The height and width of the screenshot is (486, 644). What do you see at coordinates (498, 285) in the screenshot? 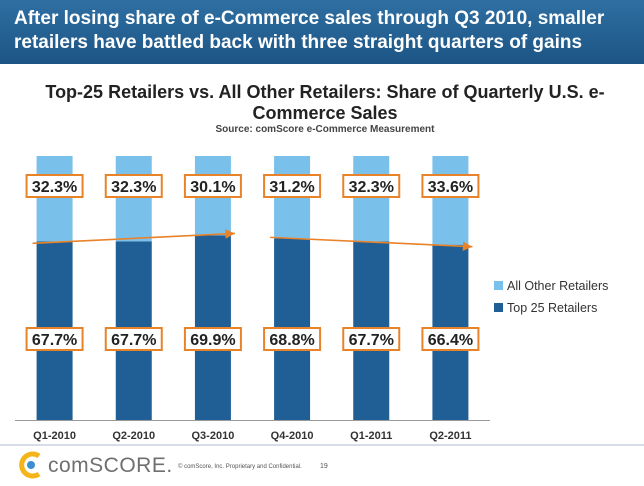
I see `legend-swatch-all-other-retailers` at bounding box center [498, 285].